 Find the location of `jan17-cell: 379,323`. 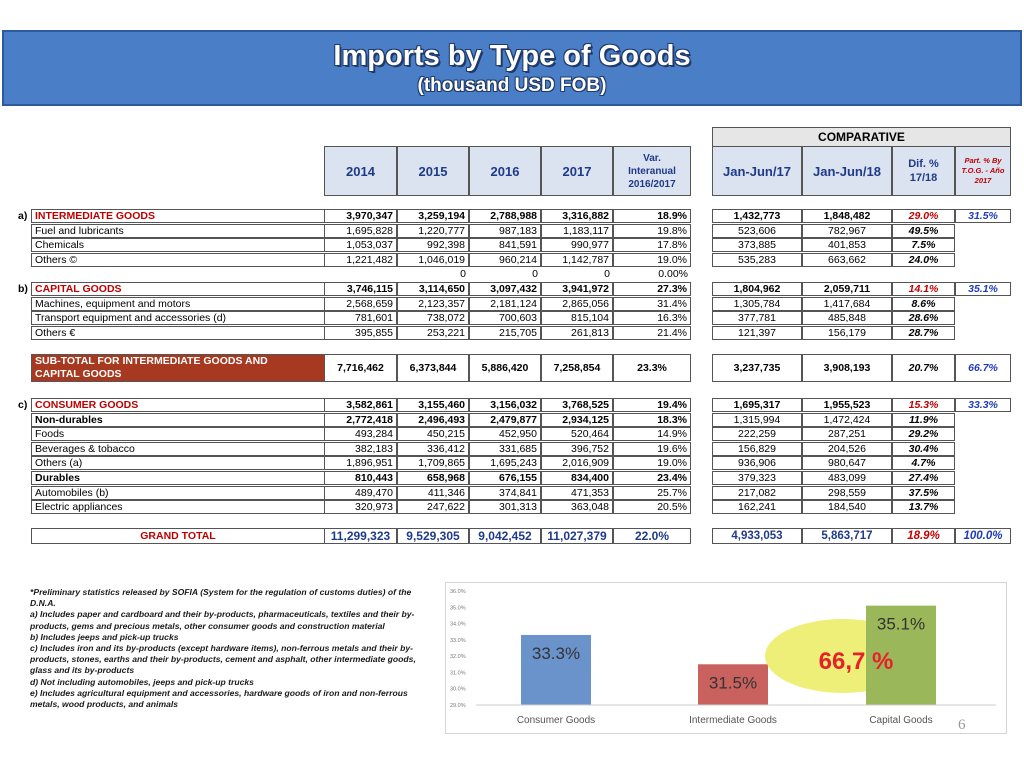

jan17-cell: 379,323 is located at coordinates (757, 478).